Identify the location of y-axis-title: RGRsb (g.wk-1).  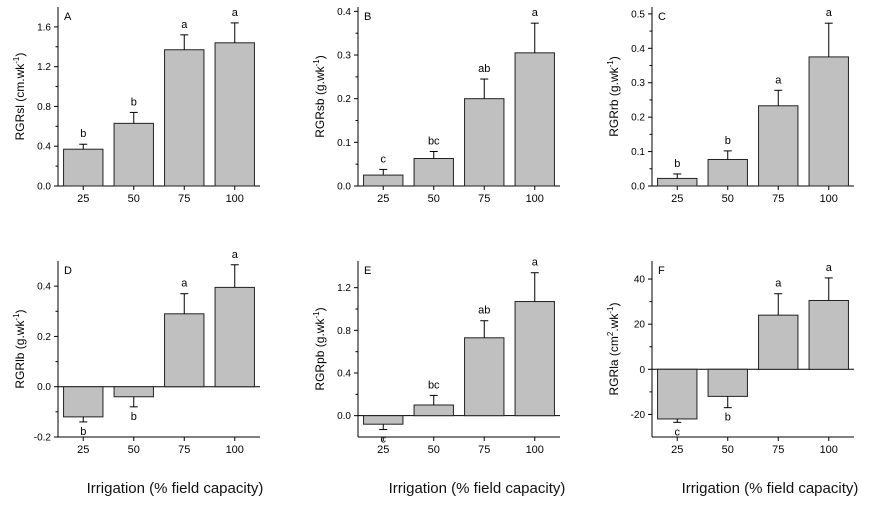
(319, 96).